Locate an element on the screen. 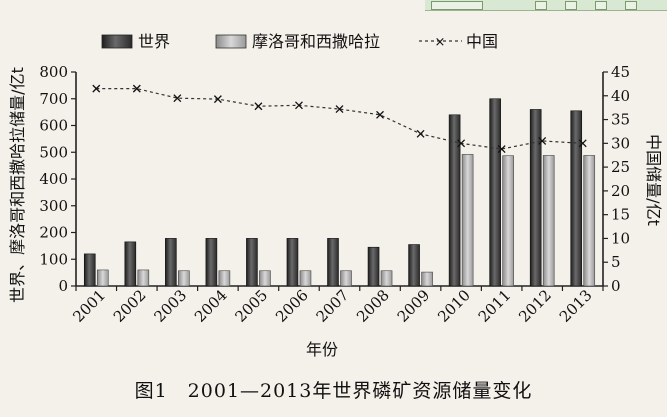  right-tick-label: 30 is located at coordinates (620, 143).